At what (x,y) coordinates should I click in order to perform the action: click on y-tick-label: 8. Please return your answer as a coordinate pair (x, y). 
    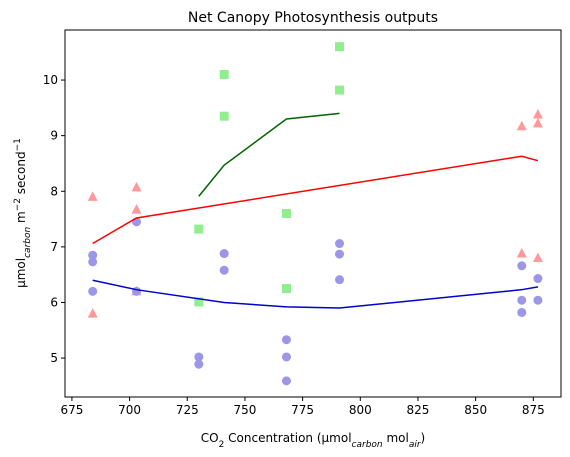
    Looking at the image, I should click on (54, 191).